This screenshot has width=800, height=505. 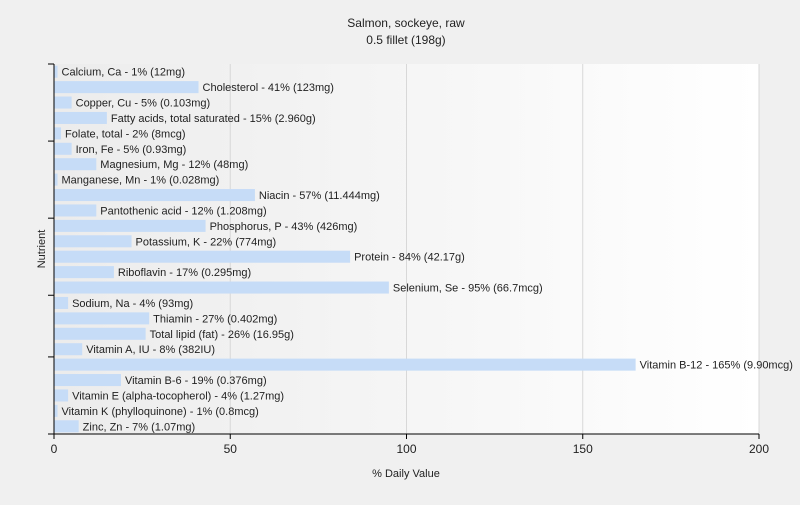 What do you see at coordinates (183, 211) in the screenshot?
I see `bar-label: Pantothenic acid - 12% (1.208mg)` at bounding box center [183, 211].